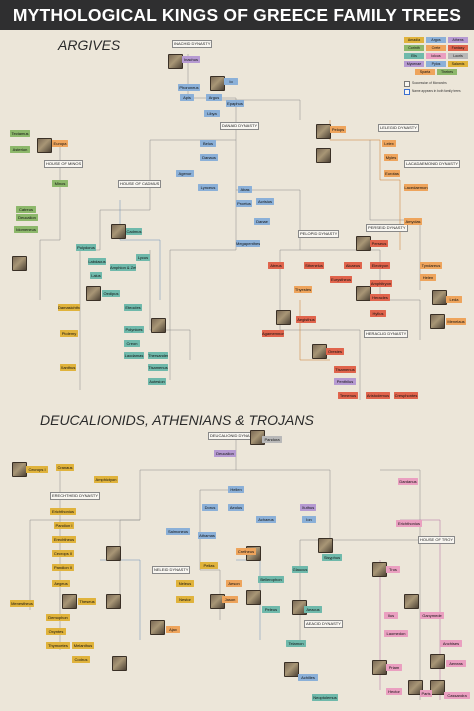  Describe the element at coordinates (457, 695) in the screenshot. I see `node-cassandra: Cassandra` at that location.